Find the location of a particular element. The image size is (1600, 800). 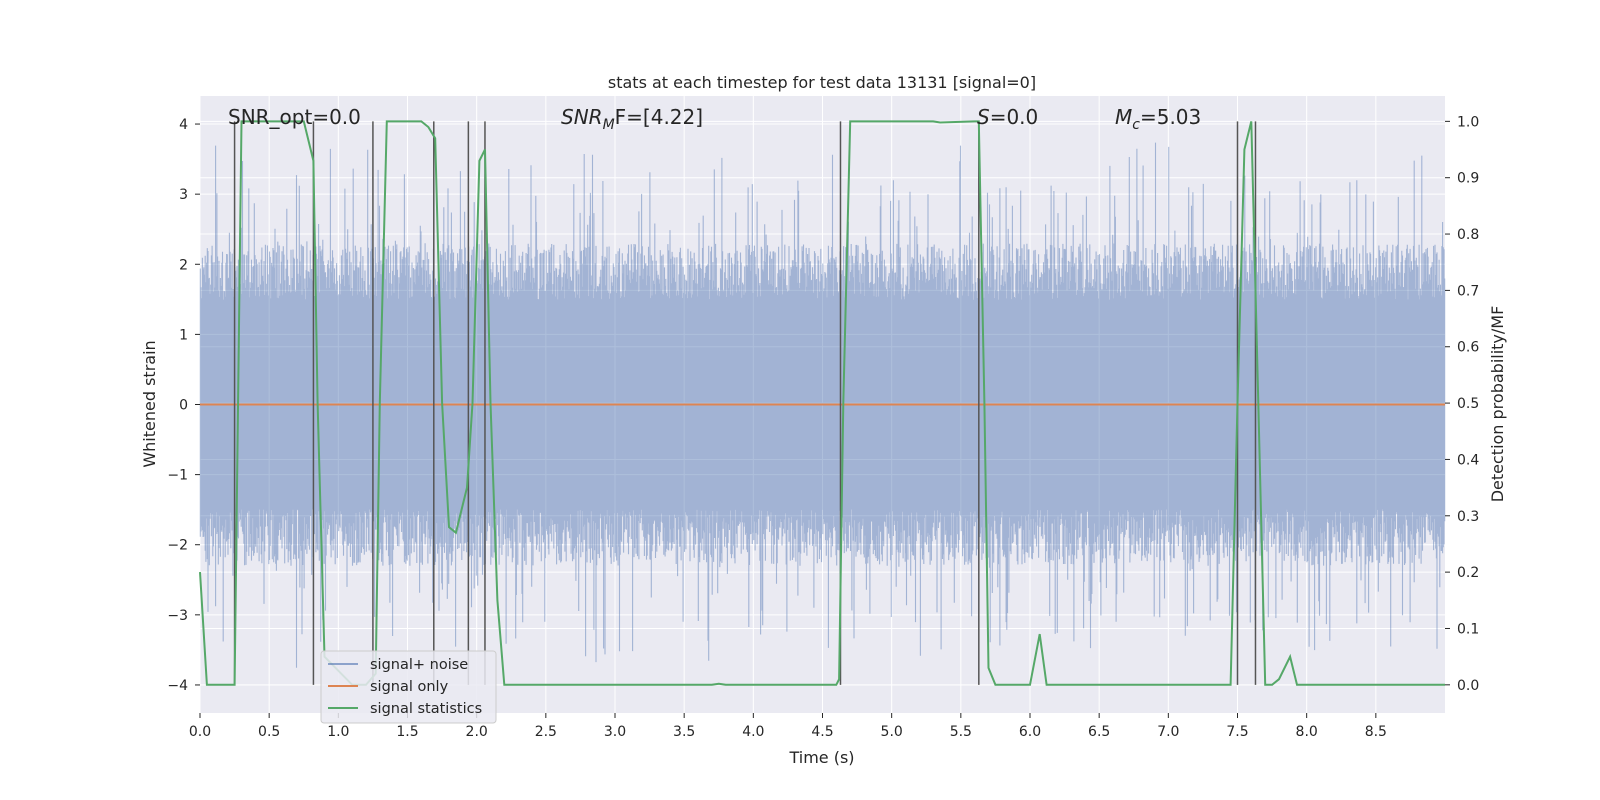

annotation-mc-sub: c is located at coordinates (1136, 125).